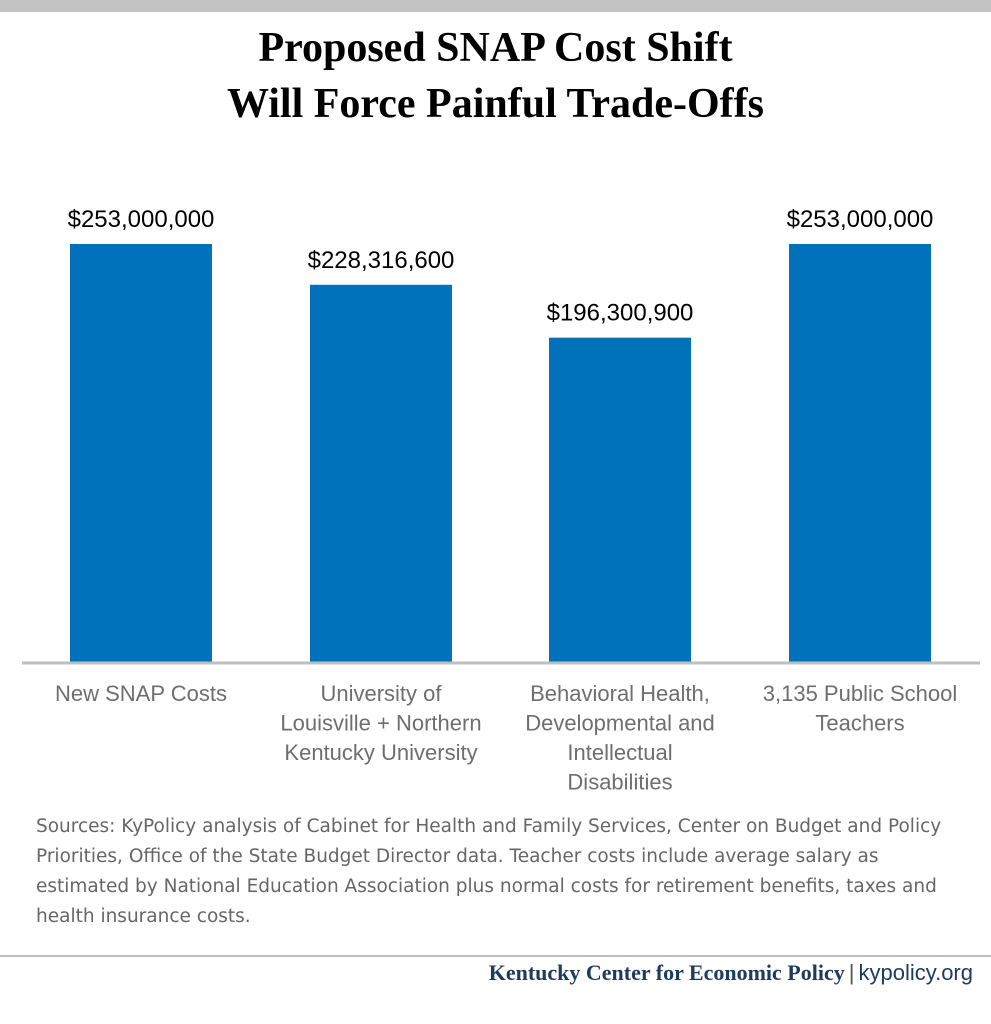 Image resolution: width=991 pixels, height=1024 pixels. What do you see at coordinates (619, 752) in the screenshot?
I see `category-label-line: Intellectual` at bounding box center [619, 752].